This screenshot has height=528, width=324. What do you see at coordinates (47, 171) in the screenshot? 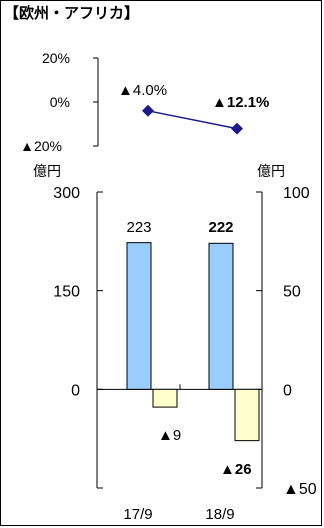
I see `left-axis-unit: 億円` at bounding box center [47, 171].